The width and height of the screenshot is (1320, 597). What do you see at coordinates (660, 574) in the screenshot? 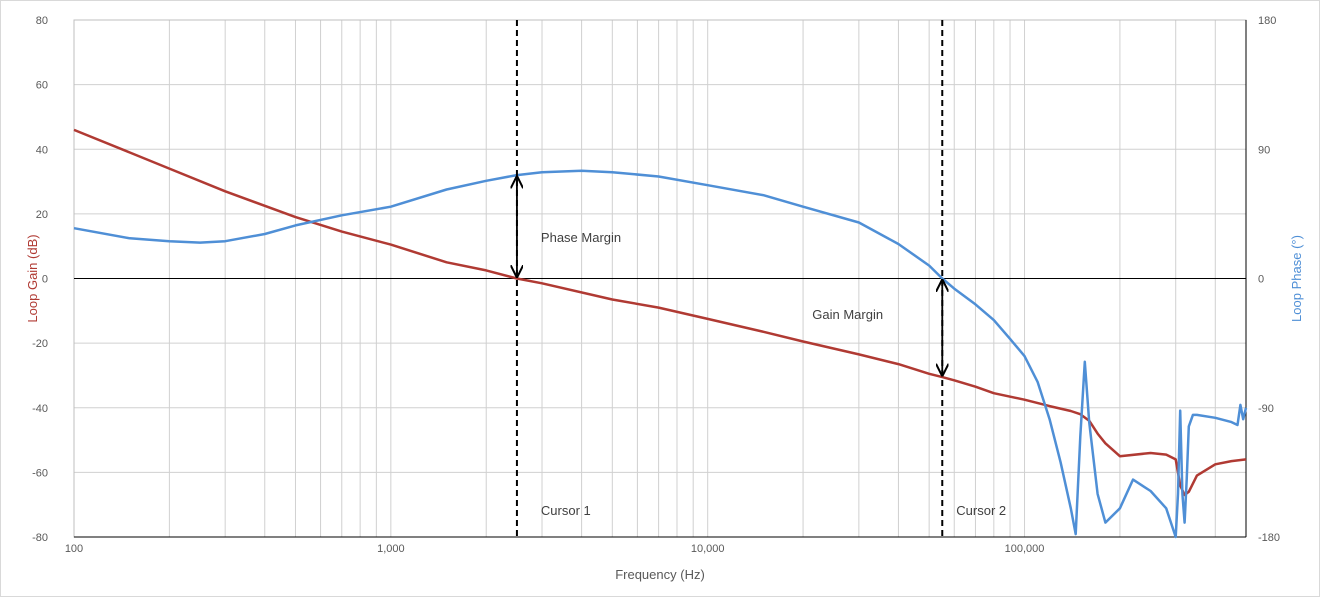
I see `x-axis-title: Frequency (Hz)` at bounding box center [660, 574].